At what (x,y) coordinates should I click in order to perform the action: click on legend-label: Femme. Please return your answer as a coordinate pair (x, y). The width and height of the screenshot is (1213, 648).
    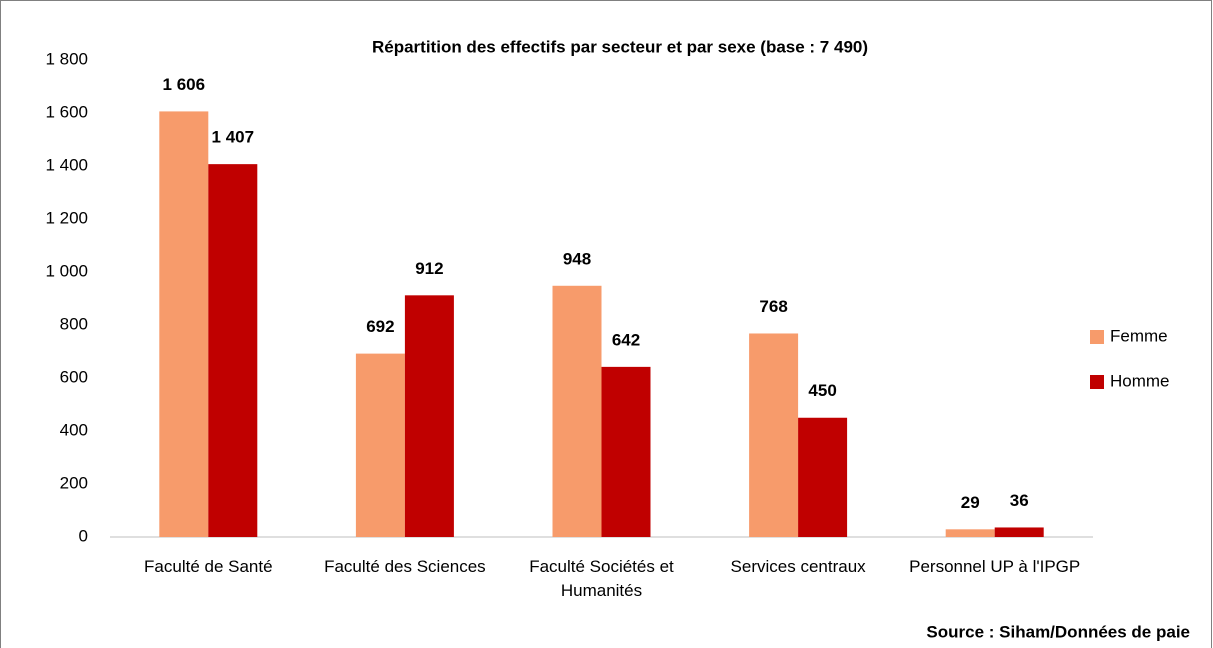
    Looking at the image, I should click on (1139, 335).